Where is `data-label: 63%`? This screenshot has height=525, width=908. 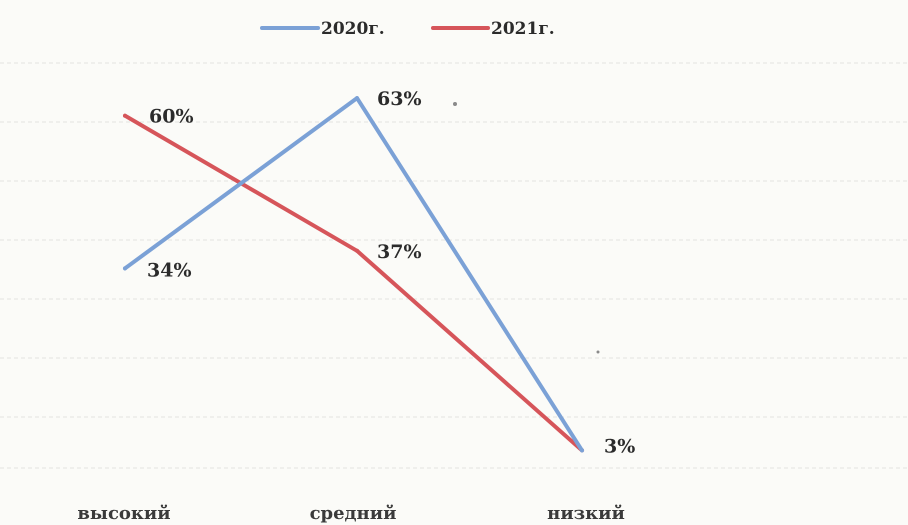
data-label: 63% is located at coordinates (399, 99).